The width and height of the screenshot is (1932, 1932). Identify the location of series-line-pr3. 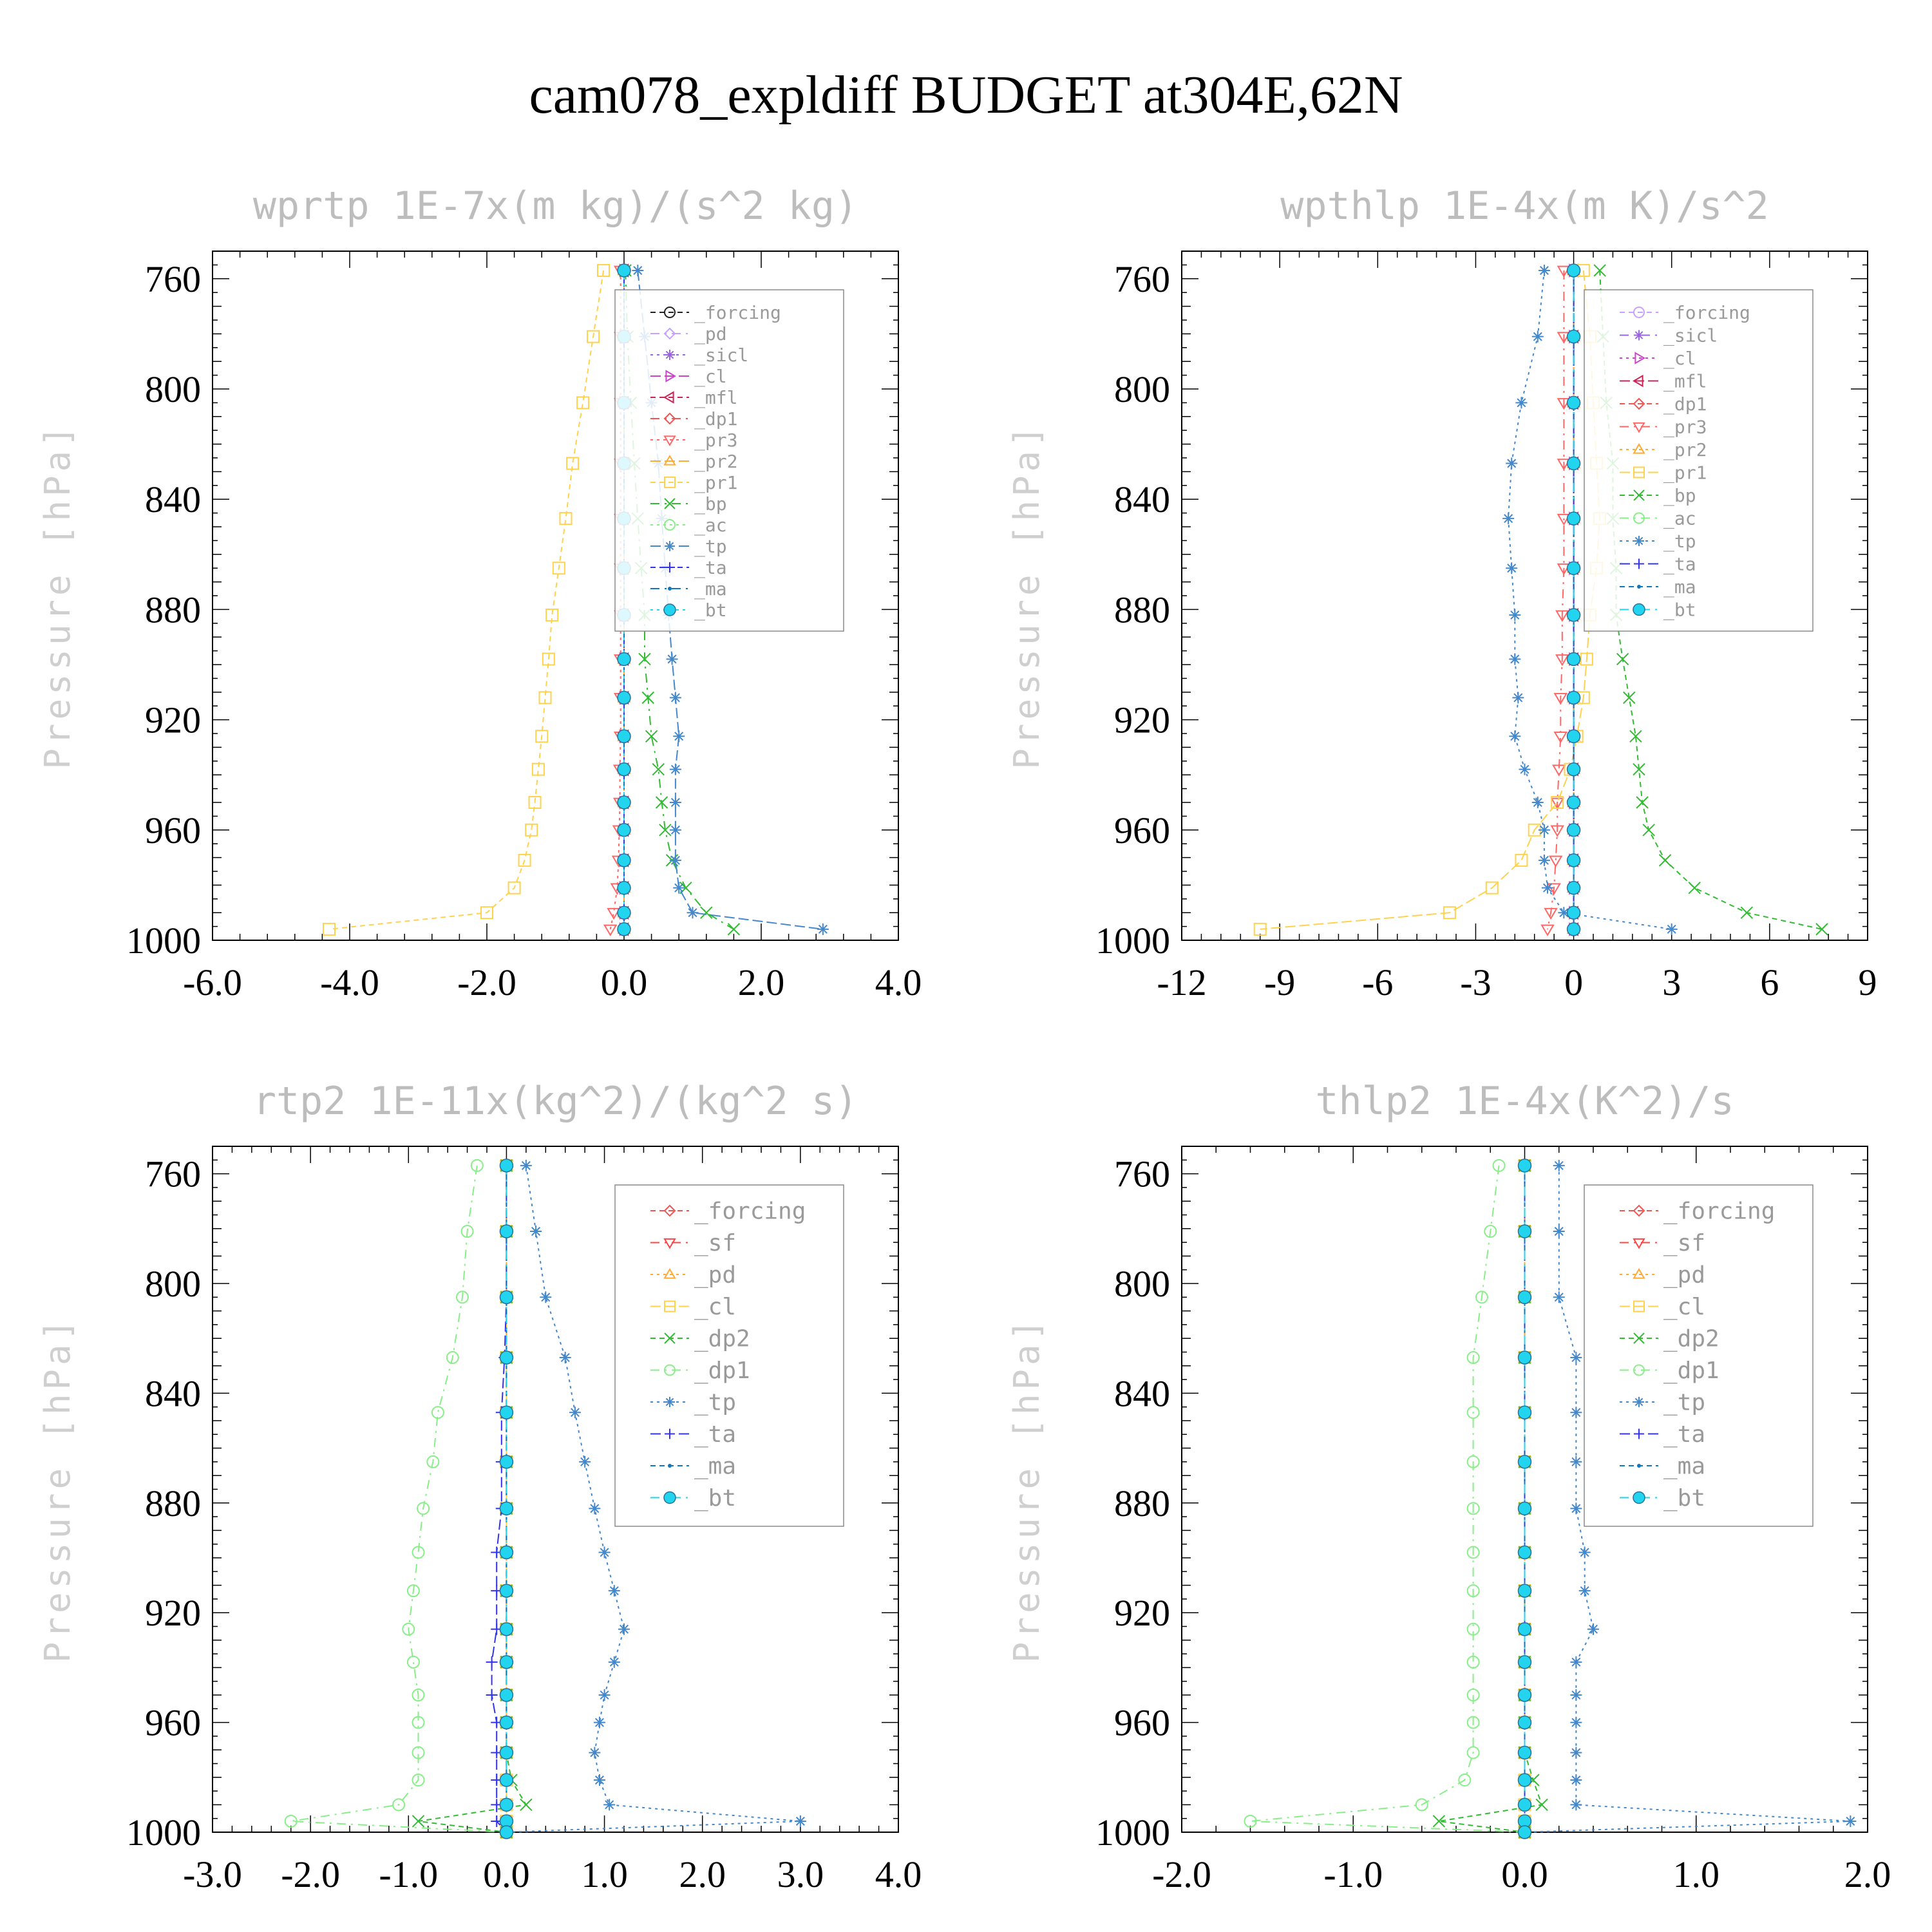
(1556, 600).